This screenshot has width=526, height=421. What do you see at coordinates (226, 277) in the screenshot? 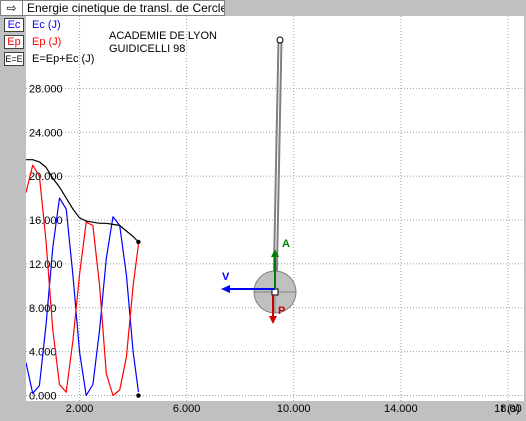
I see `velocity-label: V` at bounding box center [226, 277].